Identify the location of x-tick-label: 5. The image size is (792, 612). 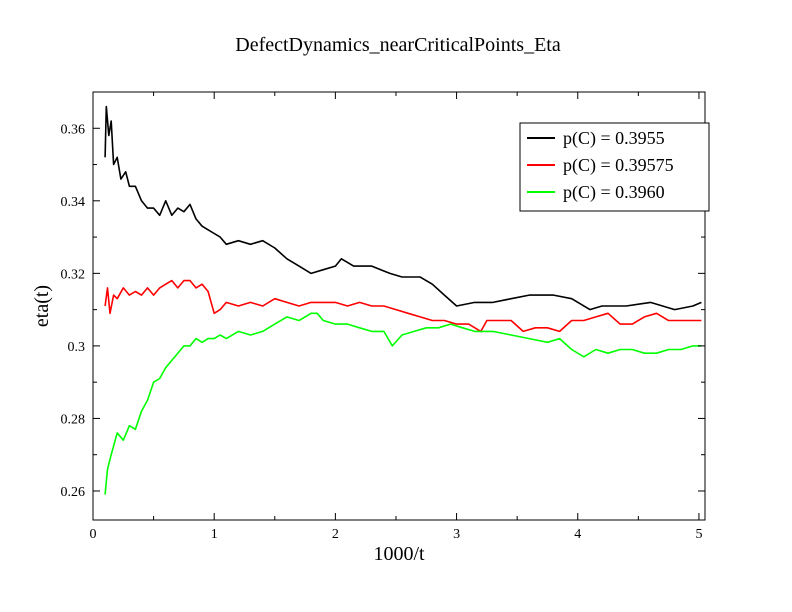
(698, 534).